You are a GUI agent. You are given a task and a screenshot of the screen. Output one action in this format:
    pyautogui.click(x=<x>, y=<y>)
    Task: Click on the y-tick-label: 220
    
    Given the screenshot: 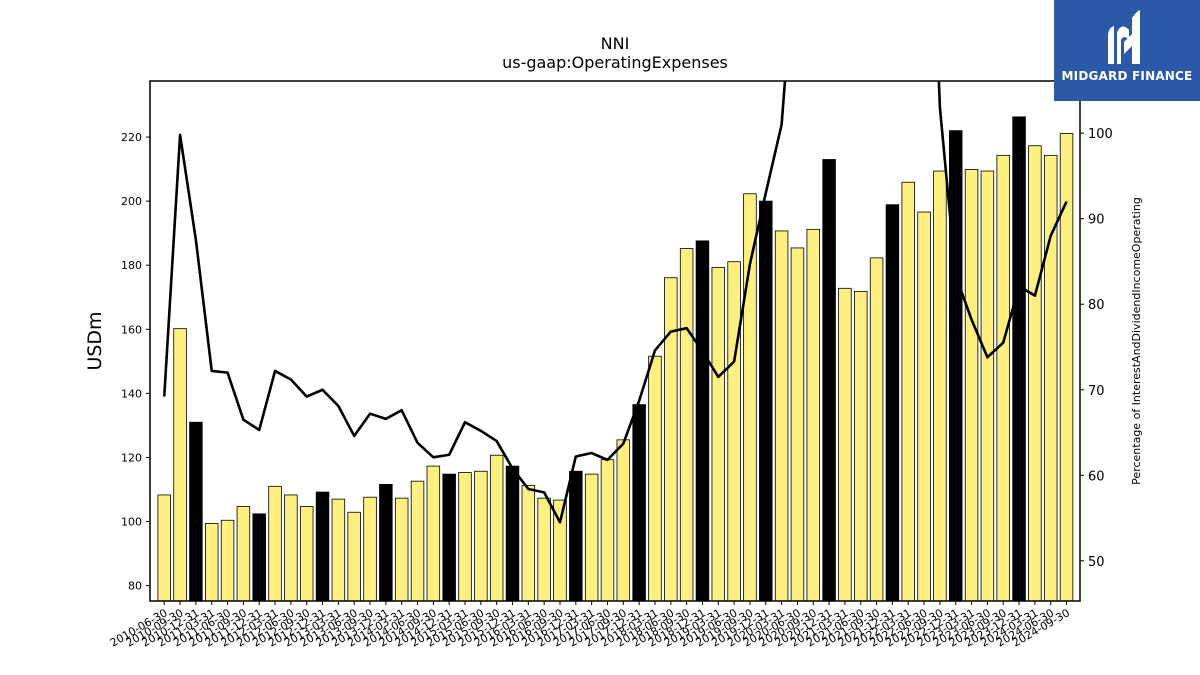 What is the action you would take?
    pyautogui.click(x=131, y=137)
    